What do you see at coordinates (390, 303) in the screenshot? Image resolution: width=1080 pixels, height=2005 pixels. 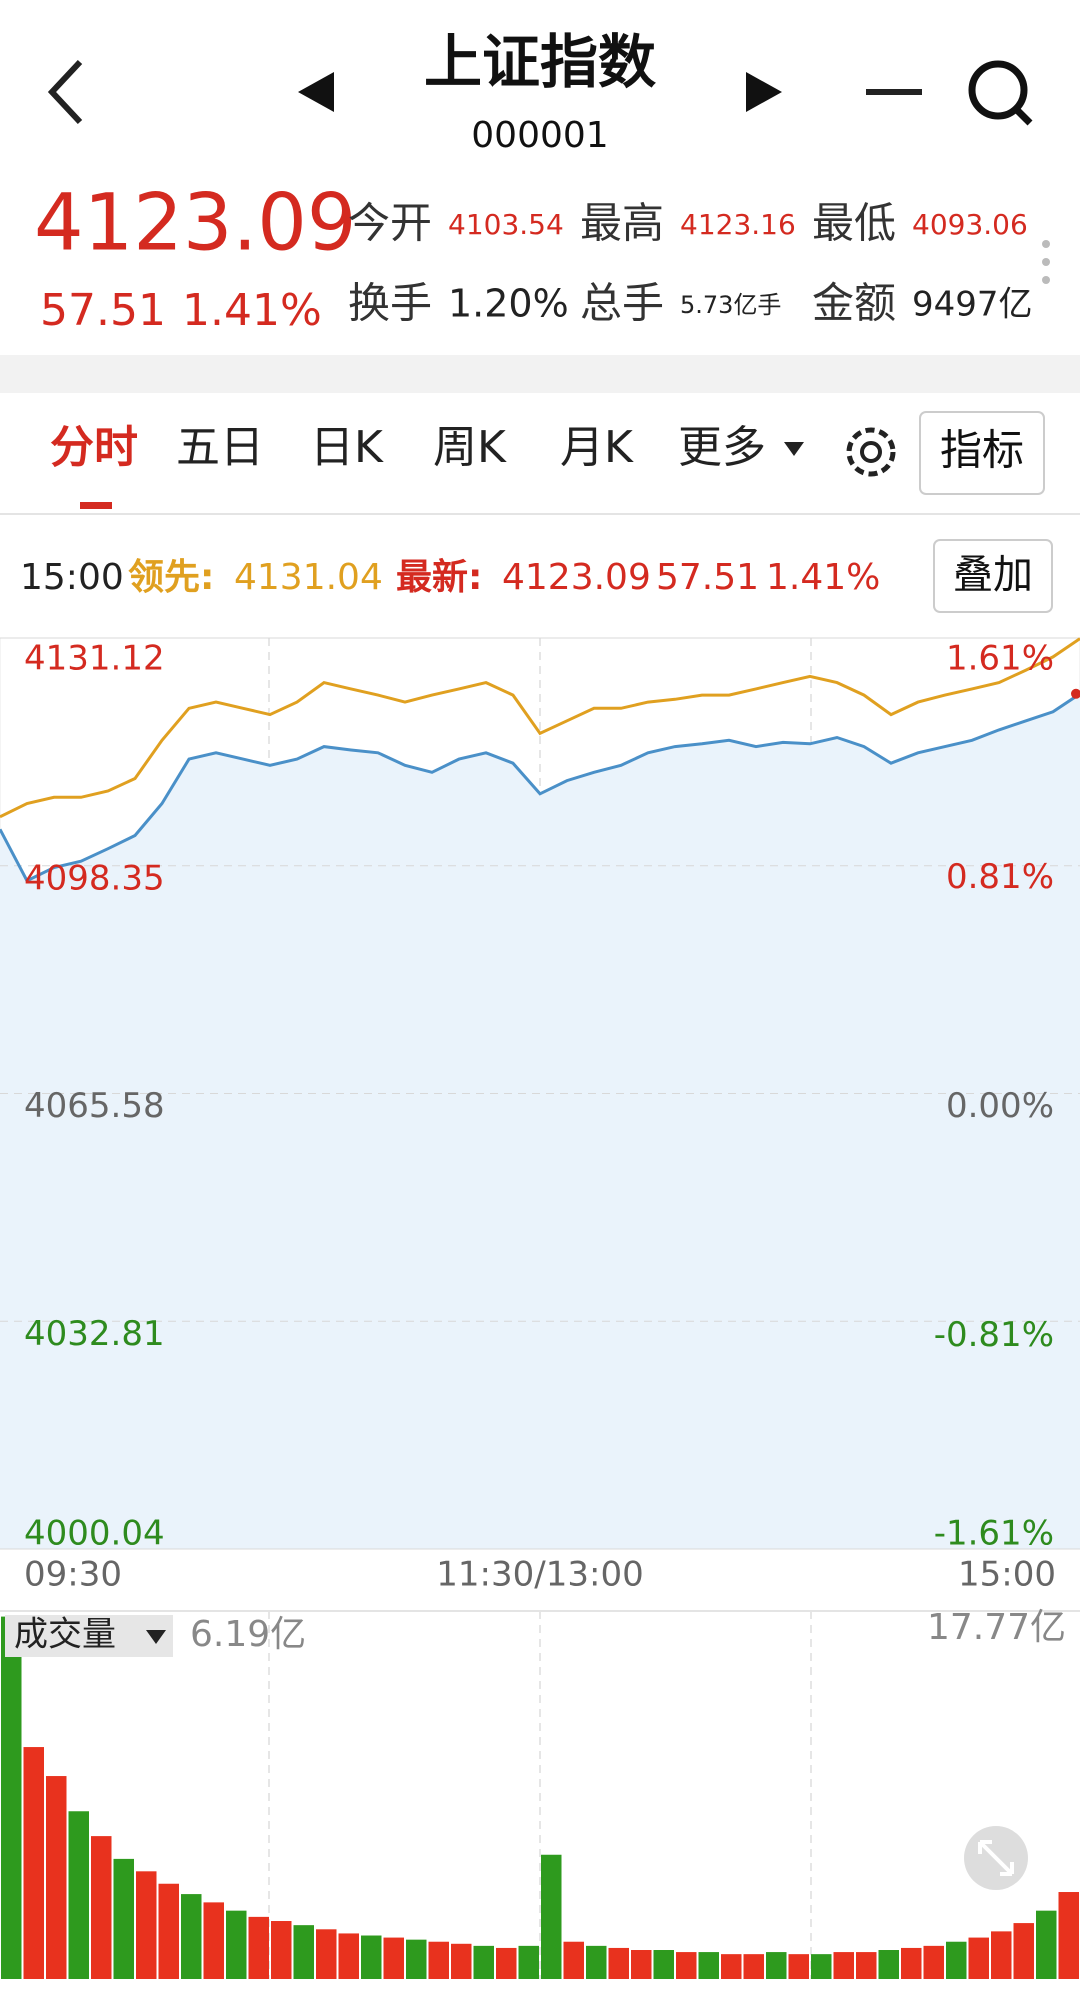 I see `stat-label: 换手` at bounding box center [390, 303].